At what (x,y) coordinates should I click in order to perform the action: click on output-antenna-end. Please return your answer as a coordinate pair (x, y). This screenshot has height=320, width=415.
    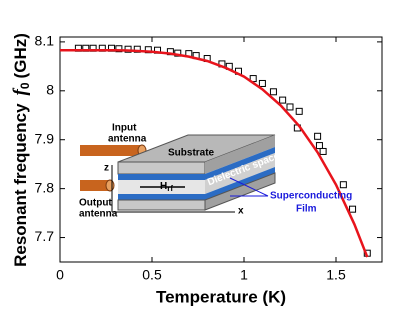
    Looking at the image, I should click on (110, 185).